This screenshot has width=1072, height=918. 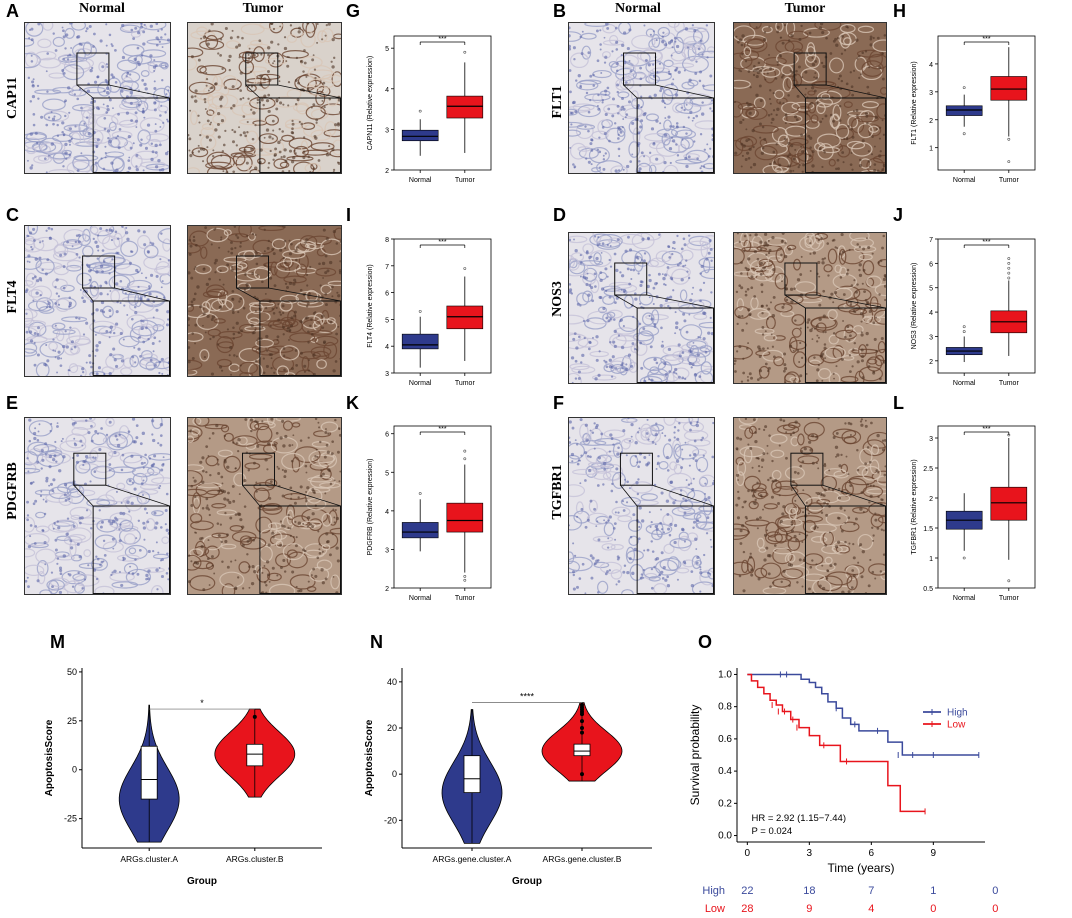 I want to click on y-tick-label: 6, so click(x=931, y=264).